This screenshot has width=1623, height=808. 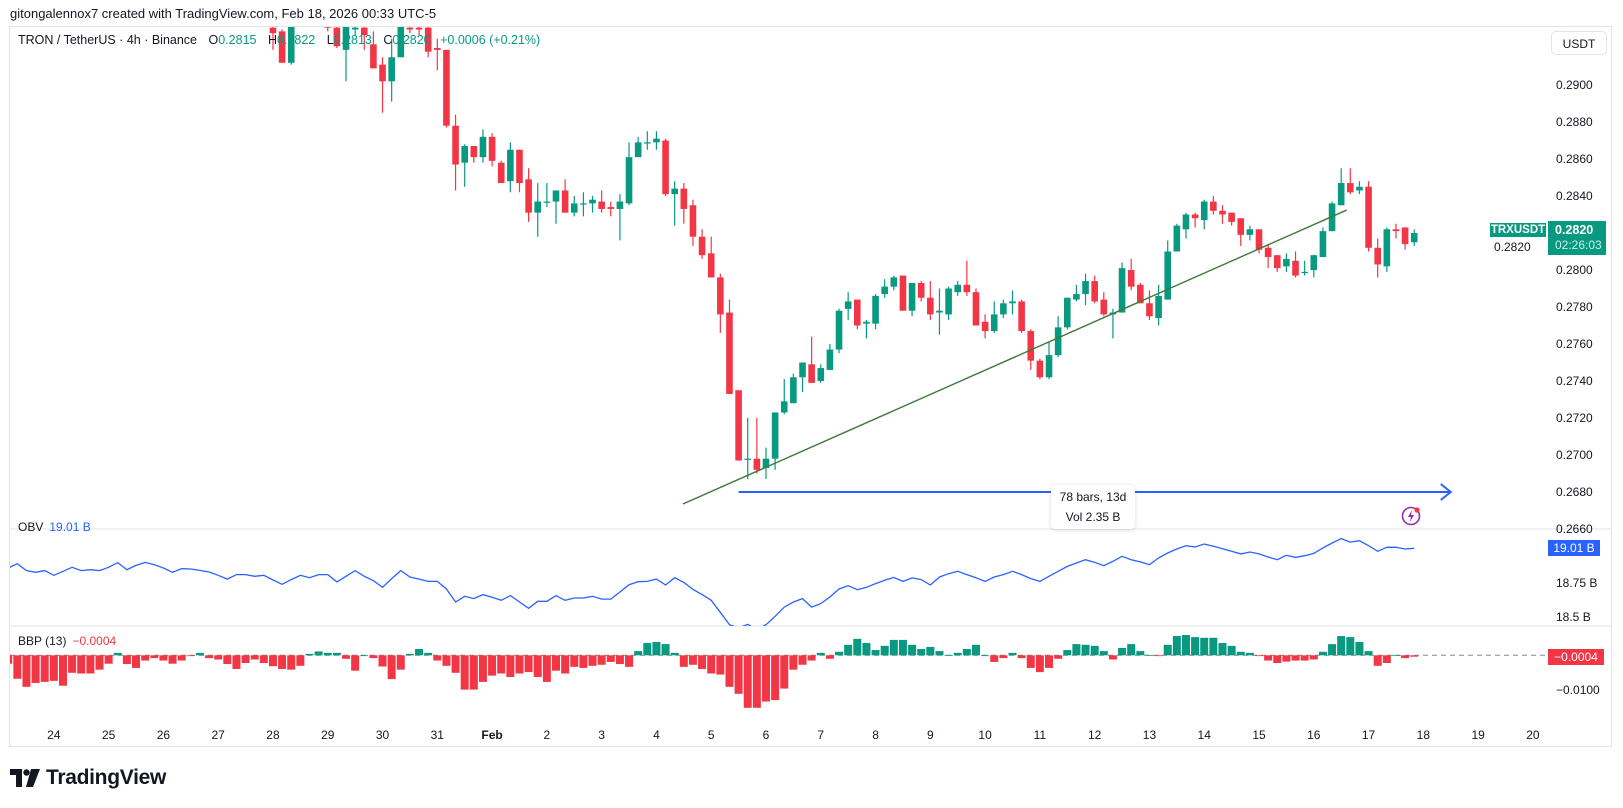 What do you see at coordinates (54, 527) in the screenshot?
I see `obv-legend: OBV 19.01 B` at bounding box center [54, 527].